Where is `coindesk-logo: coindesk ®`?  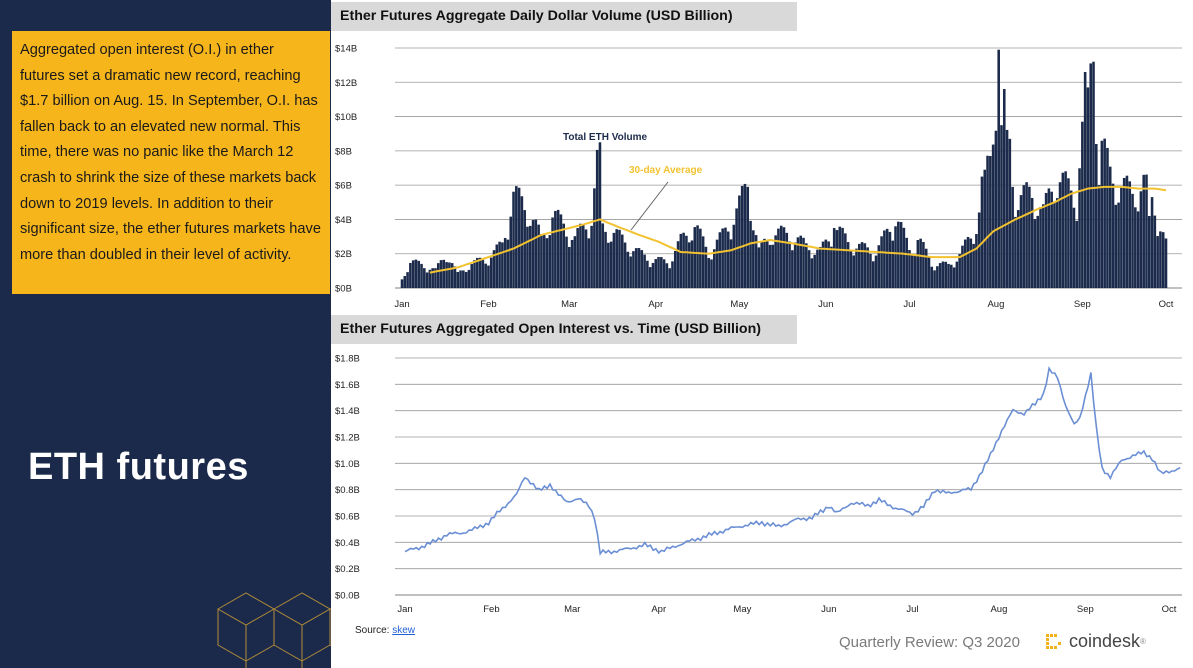
coindesk-logo: coindesk ® is located at coordinates (1095, 641).